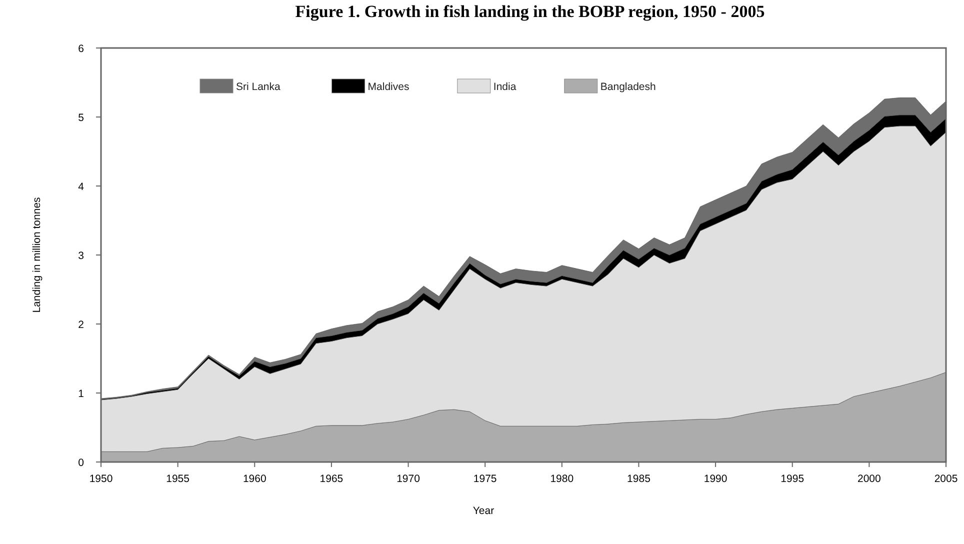 This screenshot has width=964, height=544. I want to click on chart-title: Figure 1. Growth in fish landing in the BOBP region, 1950 - 2005, so click(530, 11).